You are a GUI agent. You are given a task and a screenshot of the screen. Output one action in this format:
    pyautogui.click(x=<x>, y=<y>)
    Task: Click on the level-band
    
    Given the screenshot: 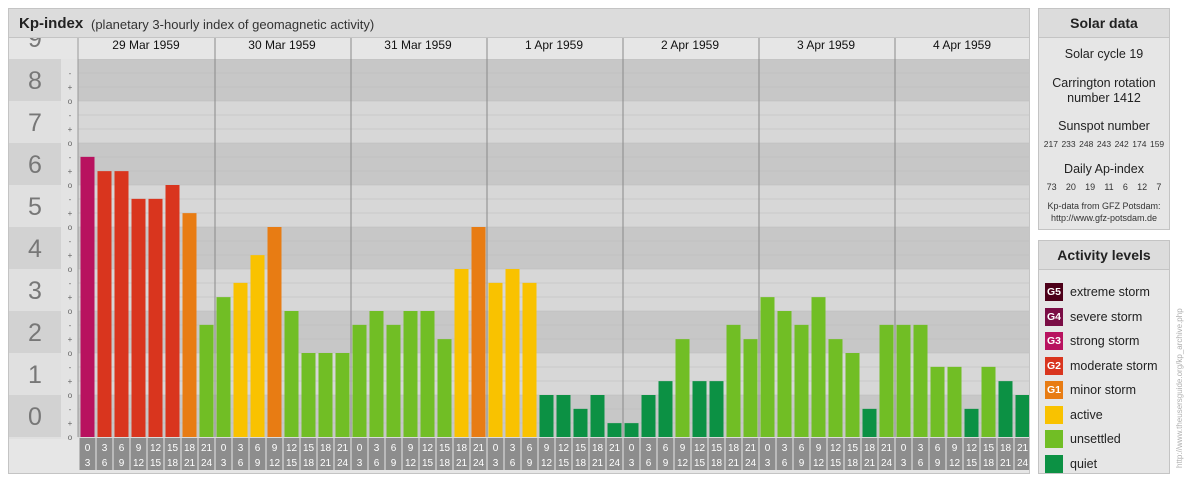 What is the action you would take?
    pyautogui.click(x=553, y=80)
    